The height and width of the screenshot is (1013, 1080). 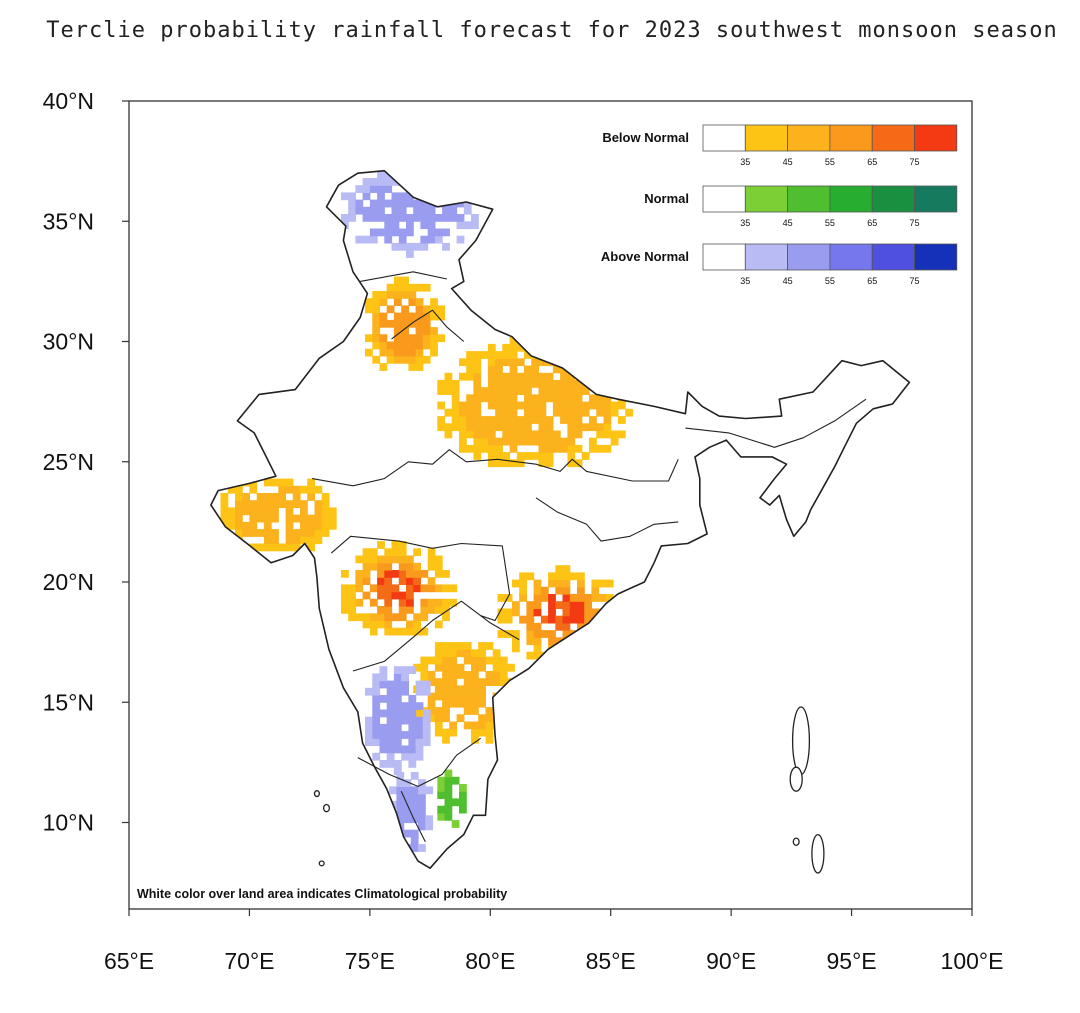 I want to click on legend-tick-label: 75, so click(x=914, y=281).